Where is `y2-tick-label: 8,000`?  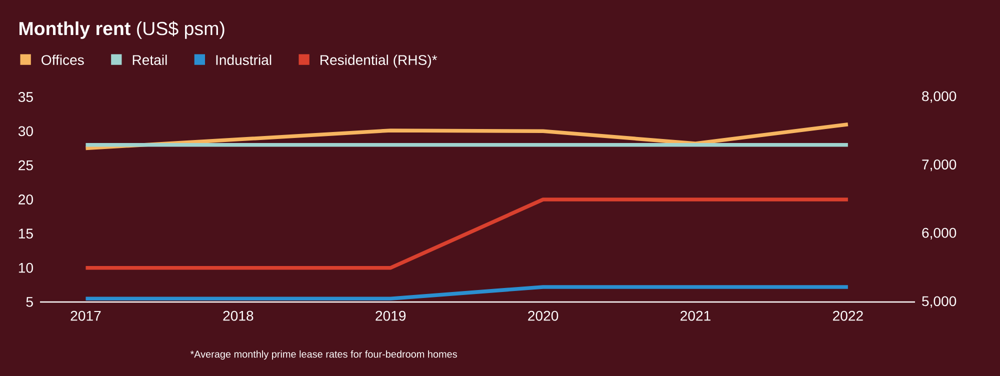
y2-tick-label: 8,000 is located at coordinates (939, 97).